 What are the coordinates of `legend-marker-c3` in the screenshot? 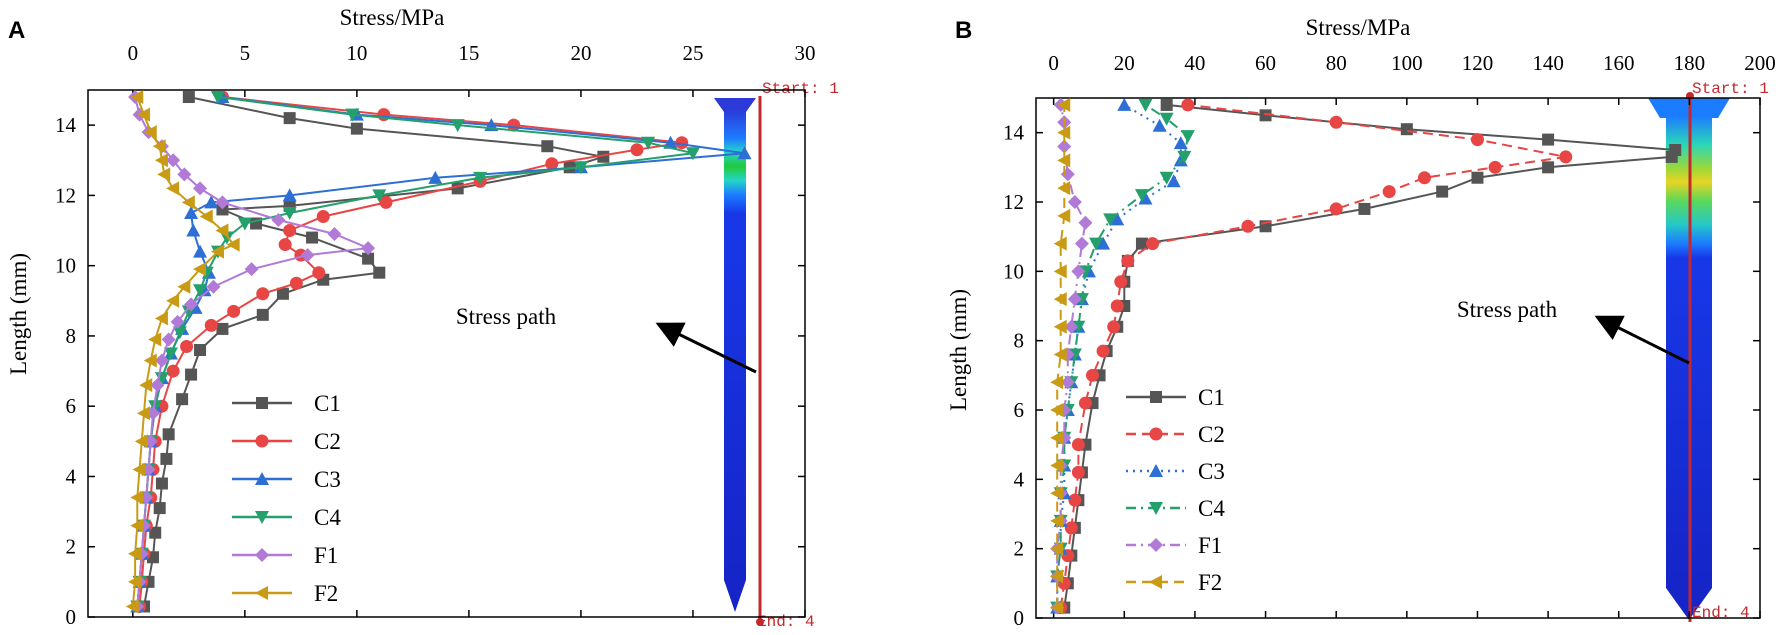 It's located at (1156, 470).